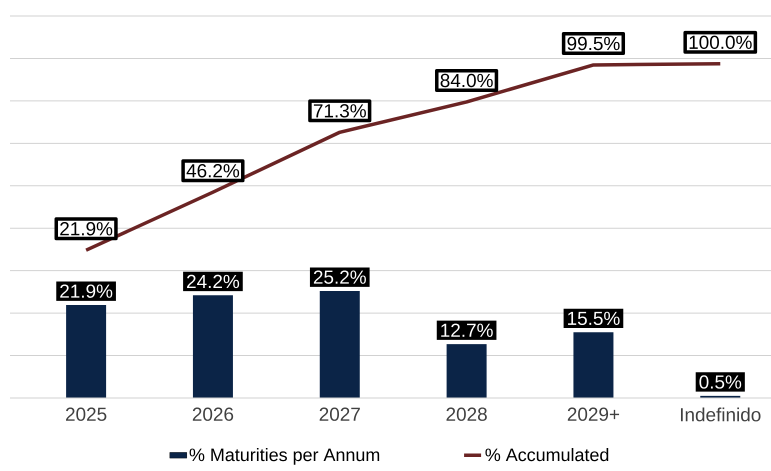 Image resolution: width=771 pixels, height=471 pixels. I want to click on legend-label: % Maturities per Annum, so click(285, 456).